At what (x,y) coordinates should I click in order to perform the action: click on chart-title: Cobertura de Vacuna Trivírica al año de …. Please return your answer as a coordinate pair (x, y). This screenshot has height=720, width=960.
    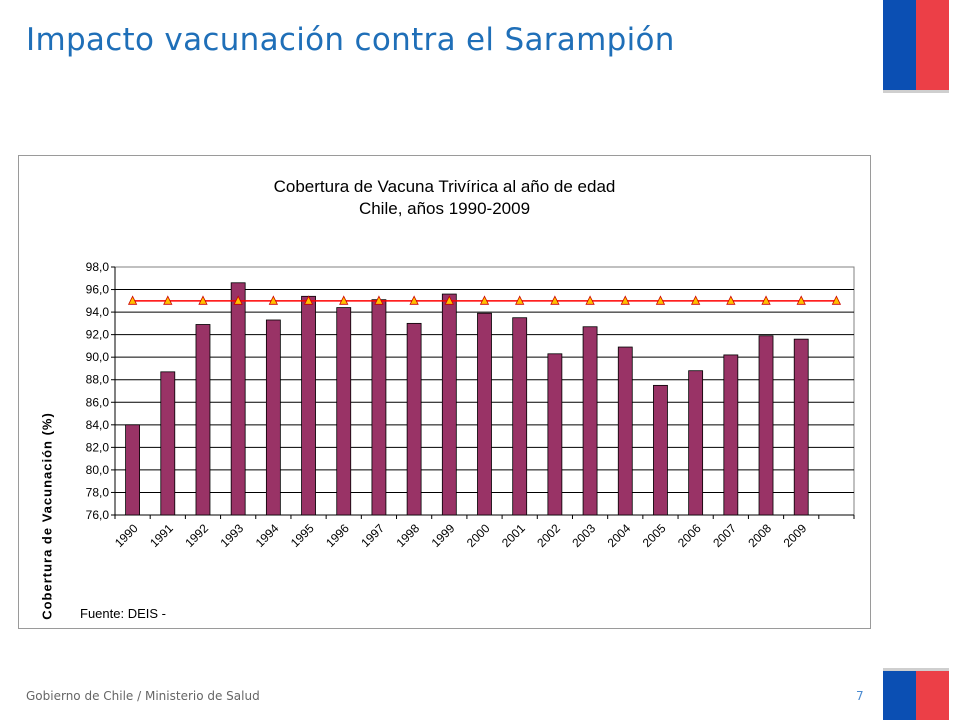
    Looking at the image, I should click on (444, 186).